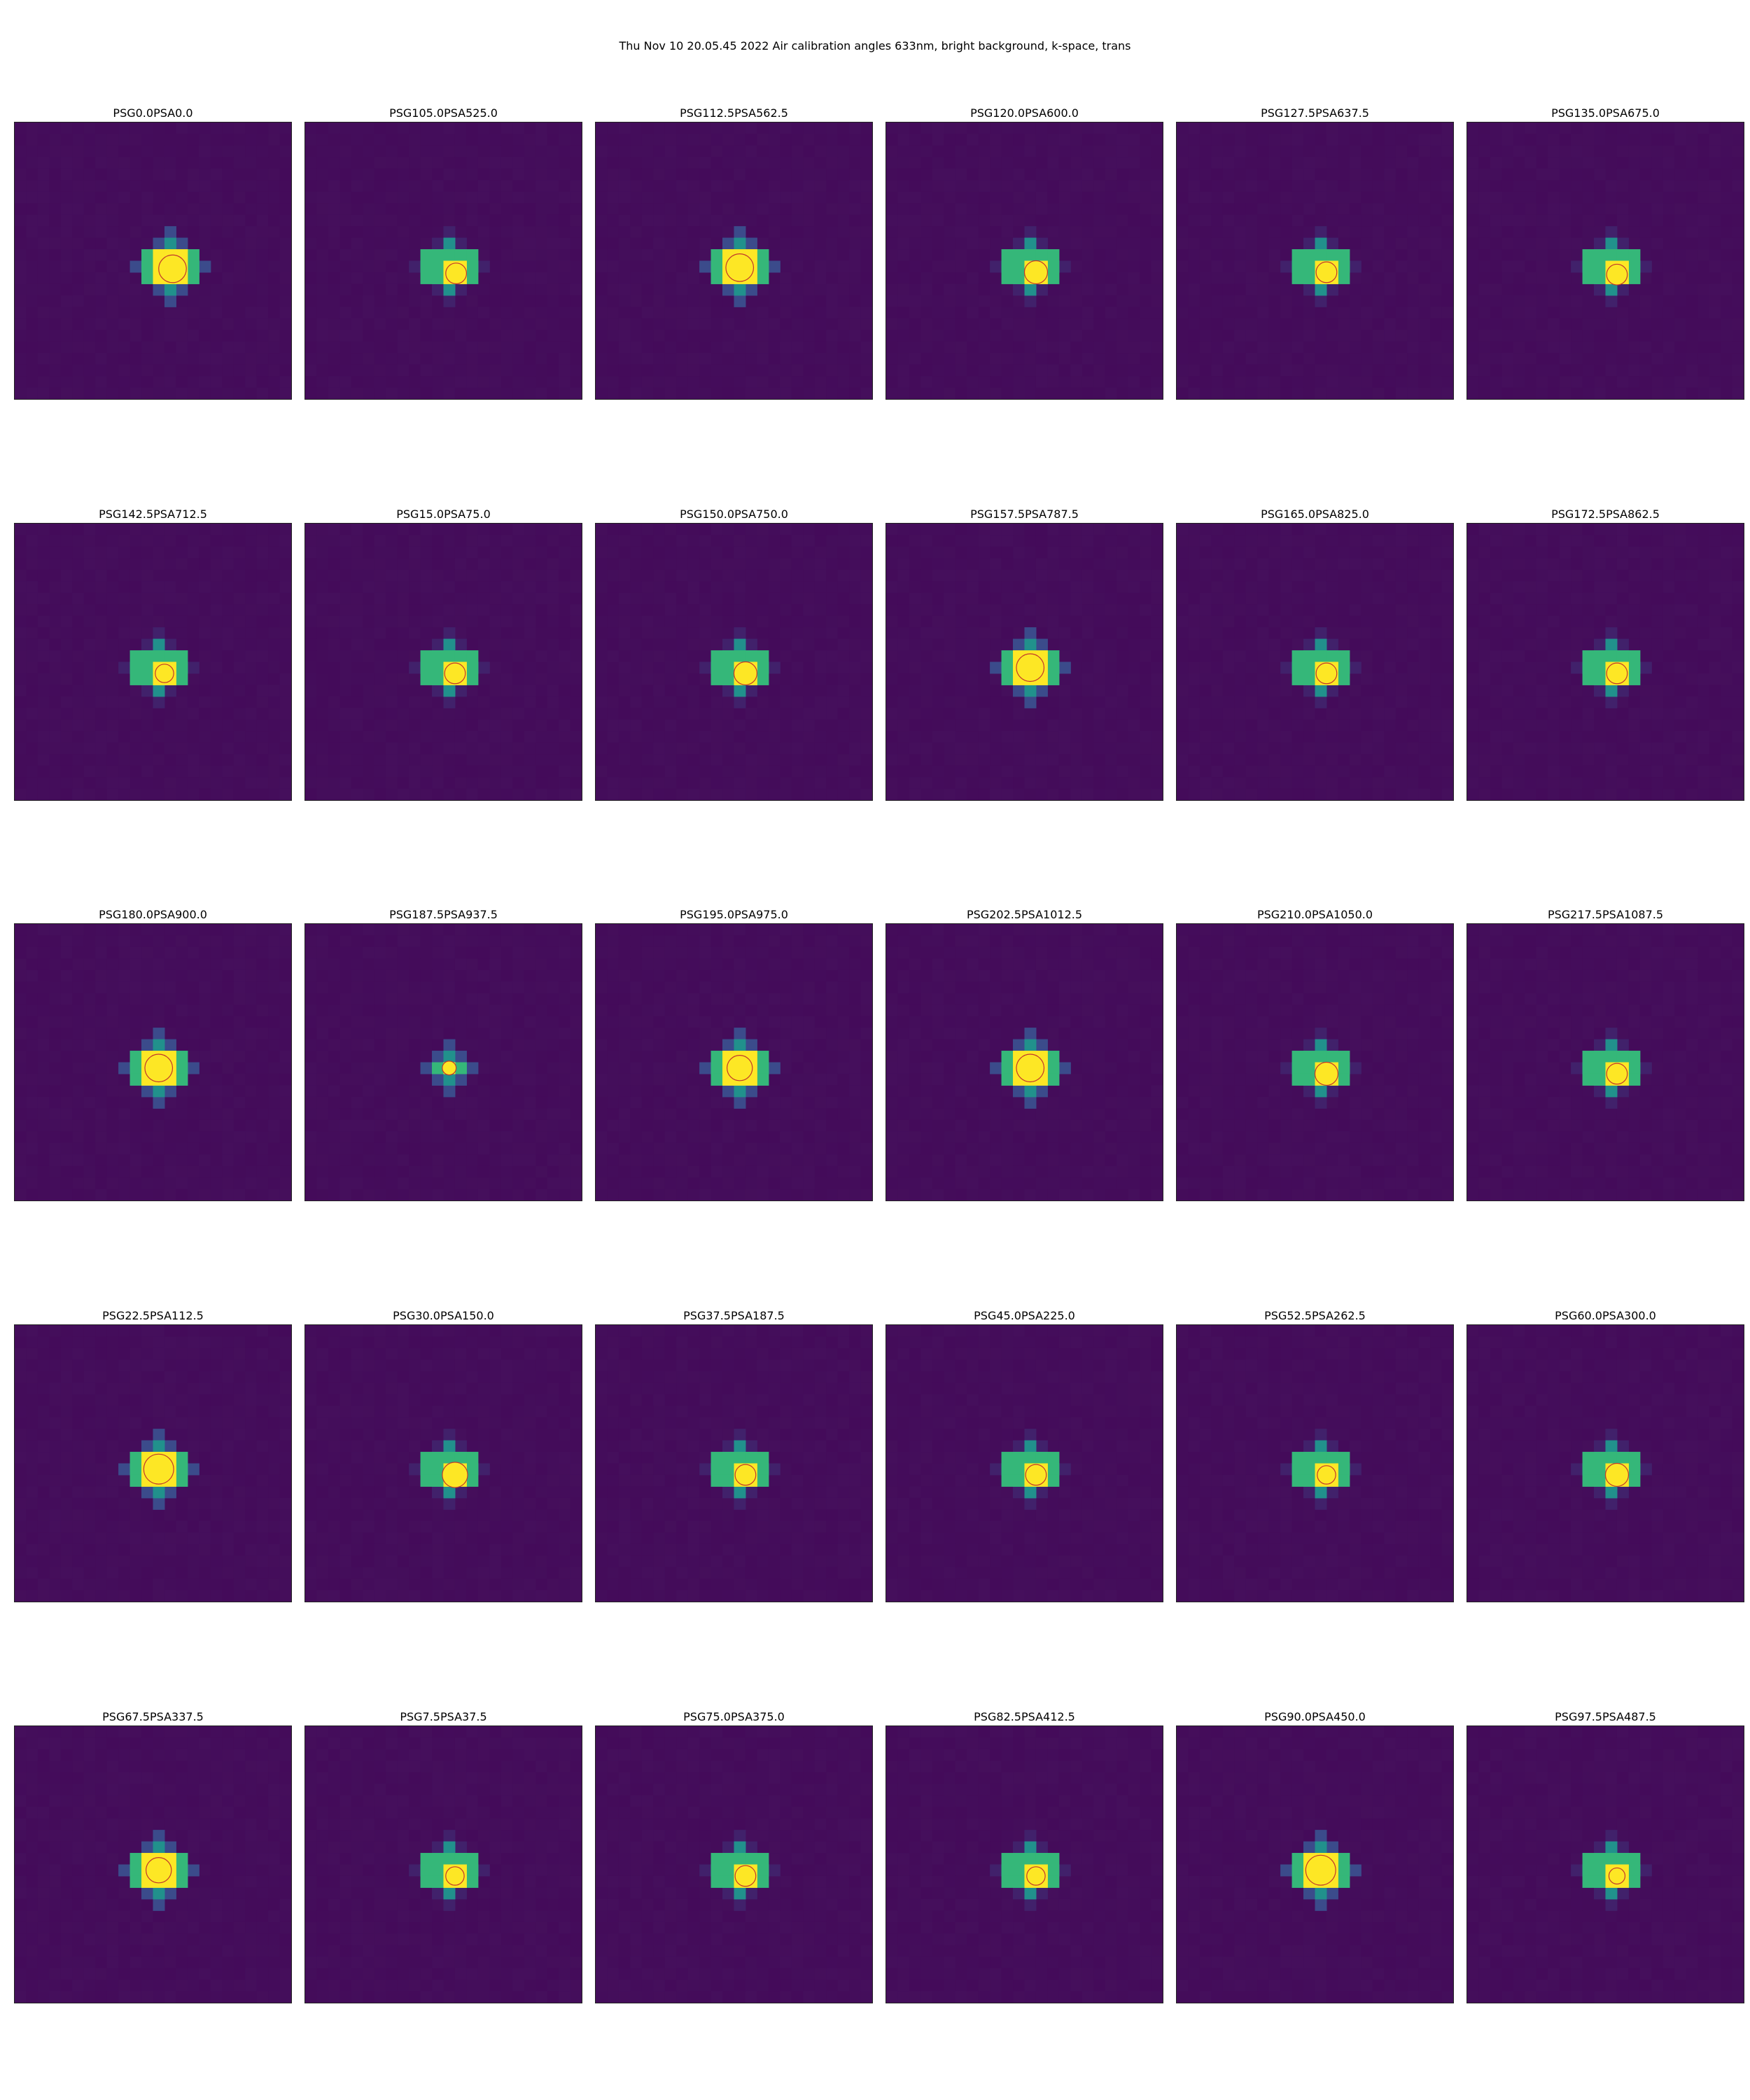 The image size is (1750, 2100). What do you see at coordinates (1024, 261) in the screenshot?
I see `heatmap-image` at bounding box center [1024, 261].